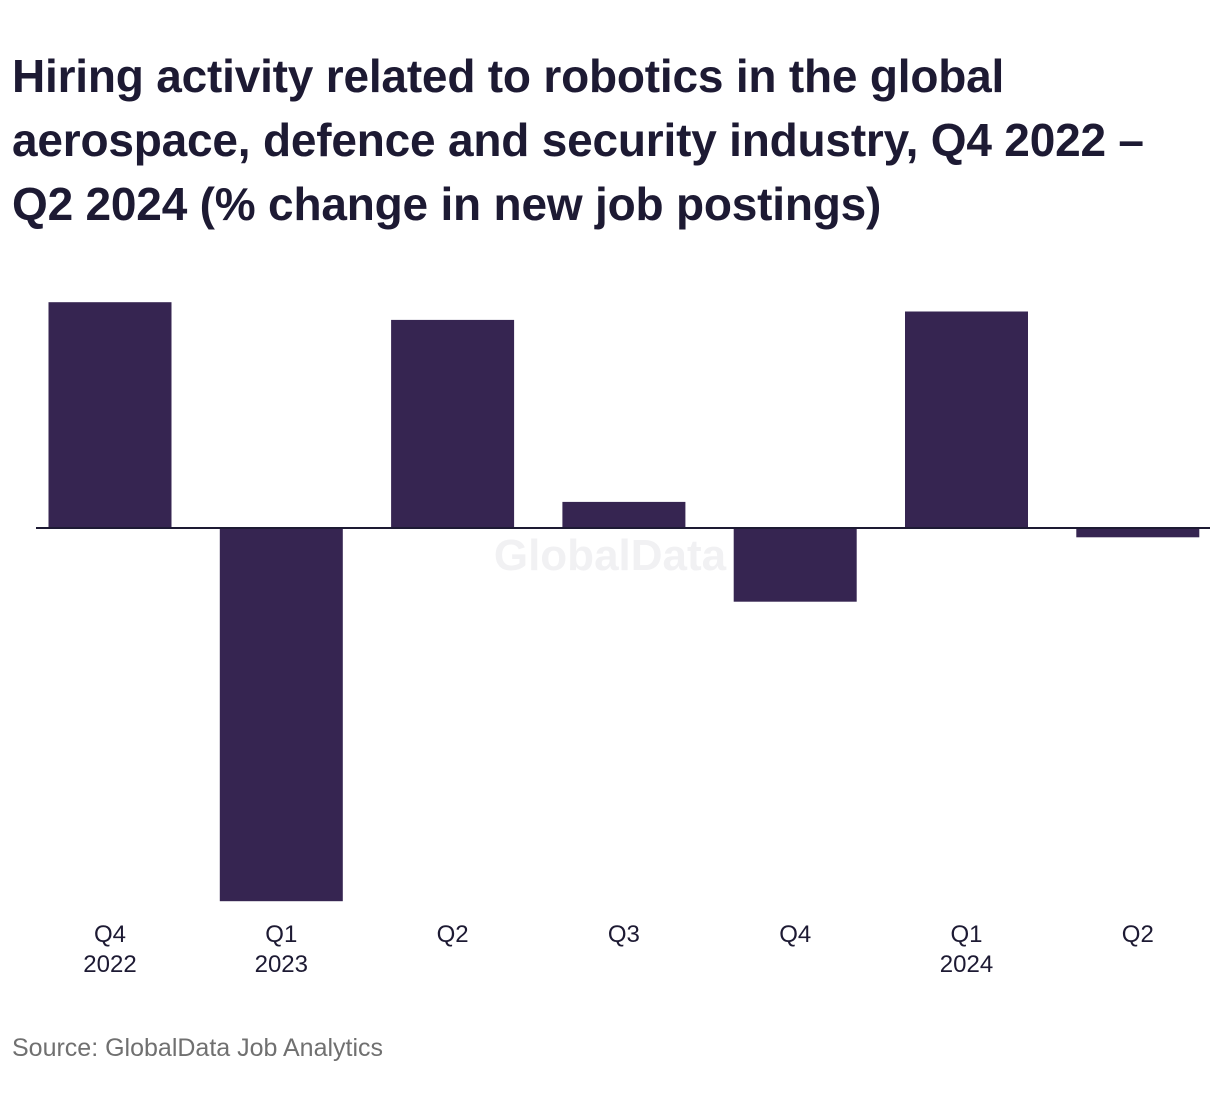 The height and width of the screenshot is (1108, 1220). Describe the element at coordinates (110, 415) in the screenshot. I see `bar-q4-2022` at that location.